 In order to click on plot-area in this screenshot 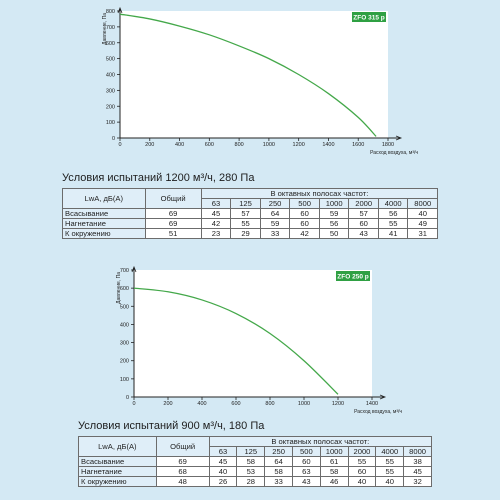, I will do `click(254, 74)`.